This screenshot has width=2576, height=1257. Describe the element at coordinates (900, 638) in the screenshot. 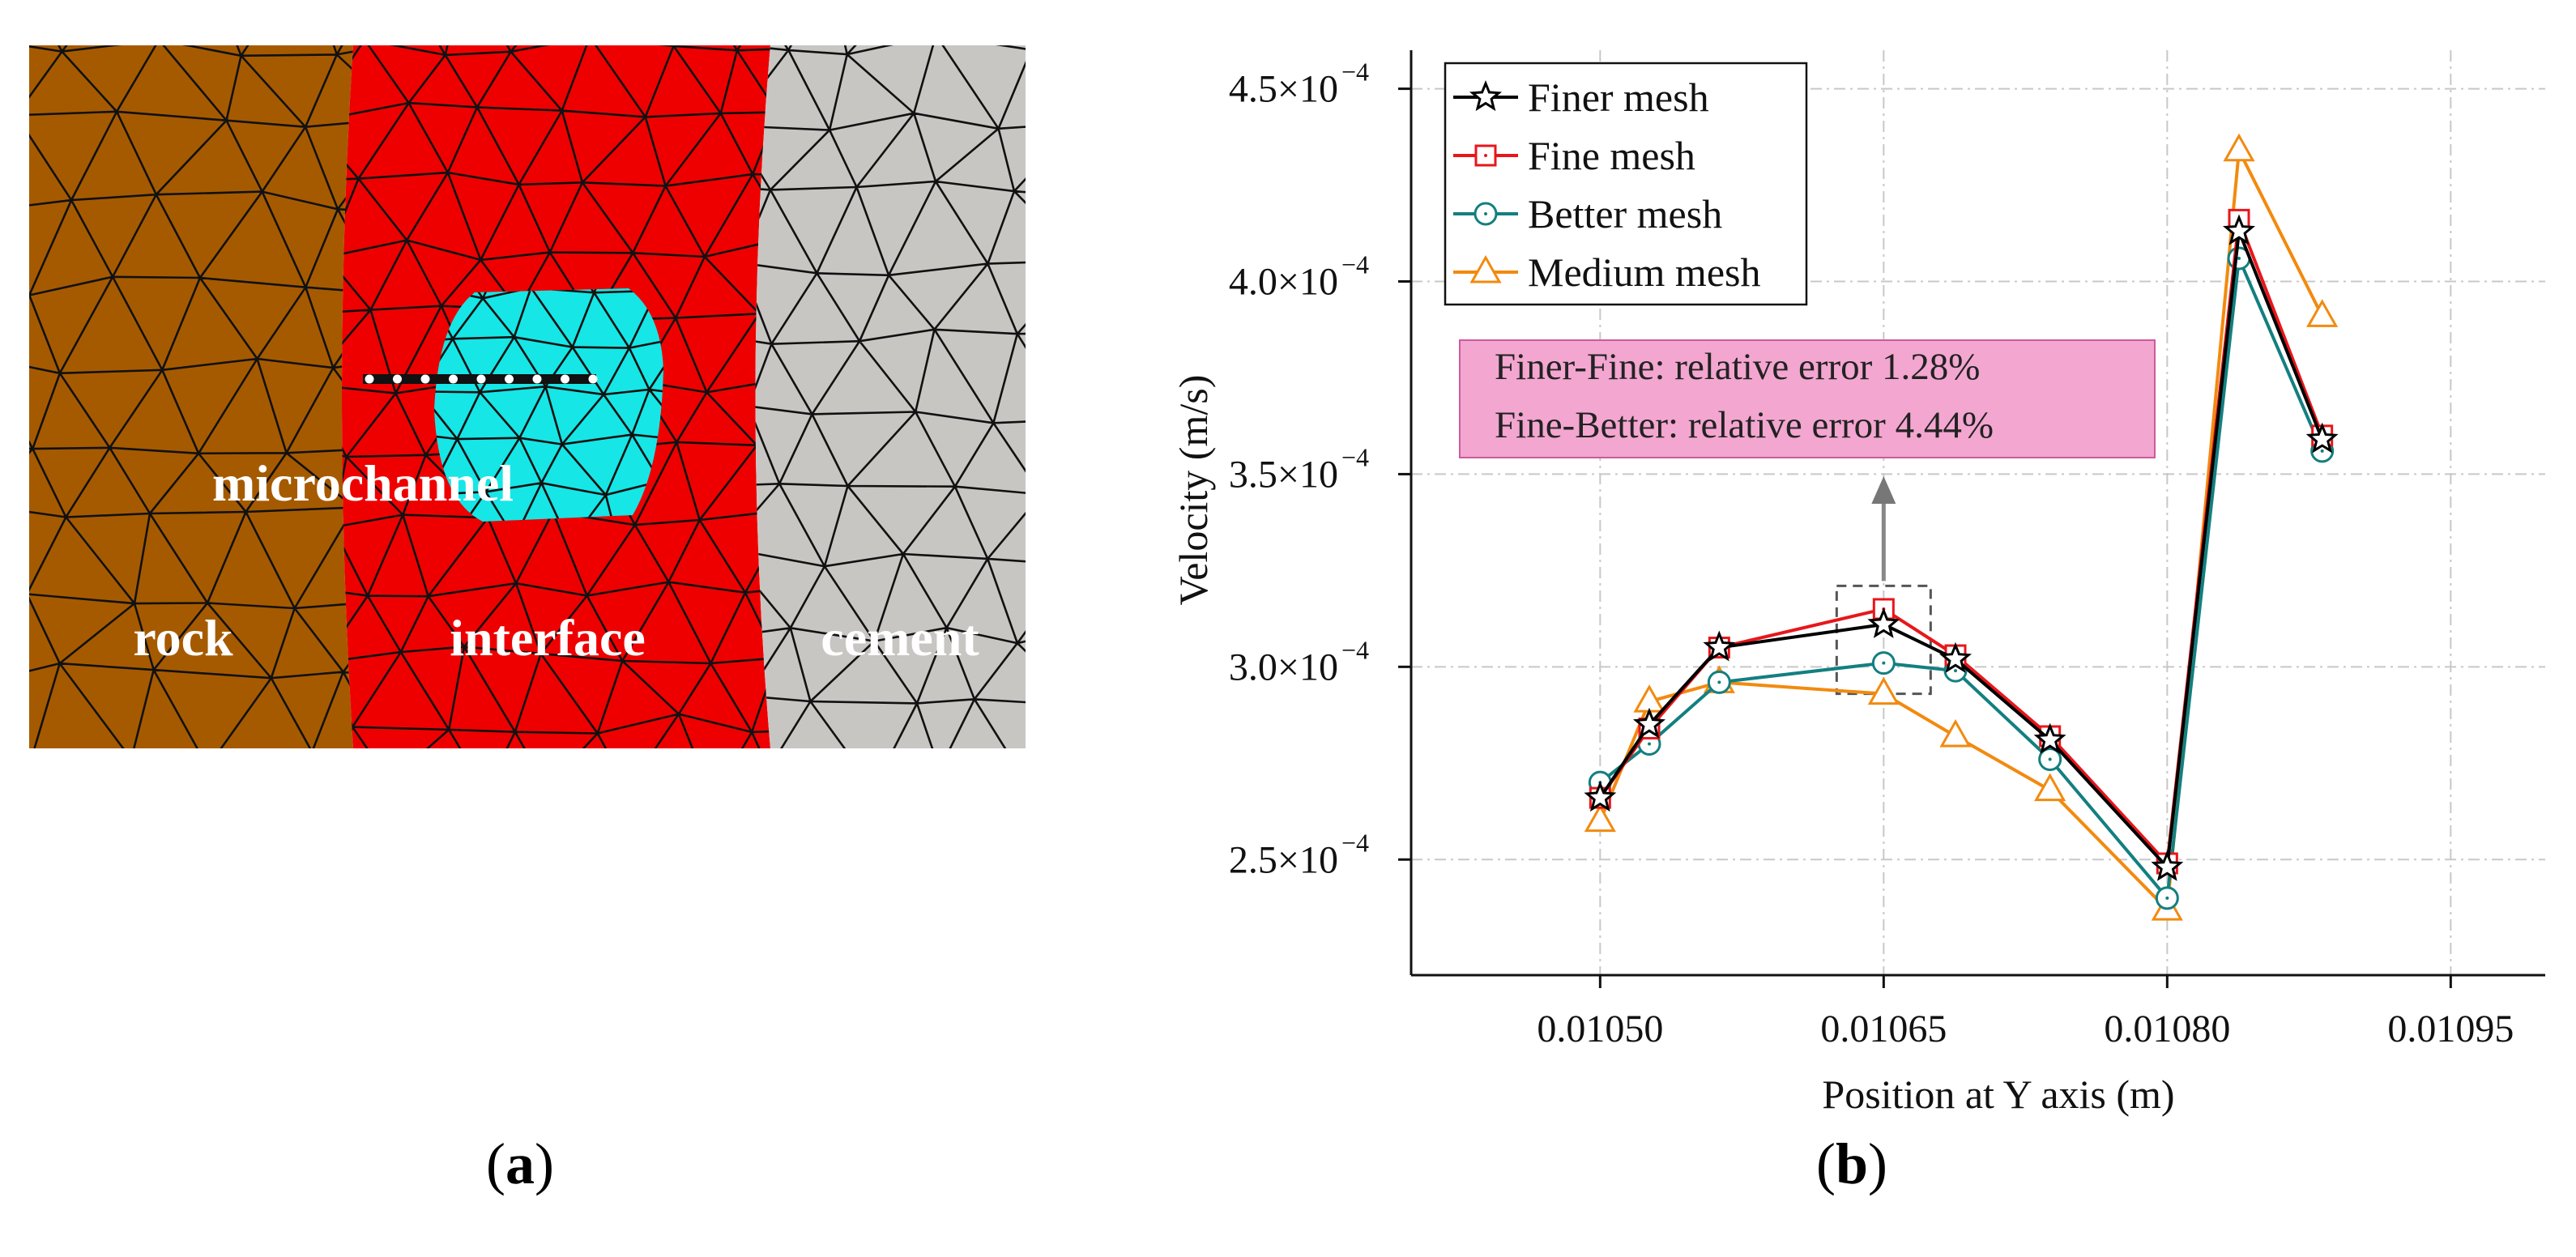

I see `cement-label: cement` at that location.